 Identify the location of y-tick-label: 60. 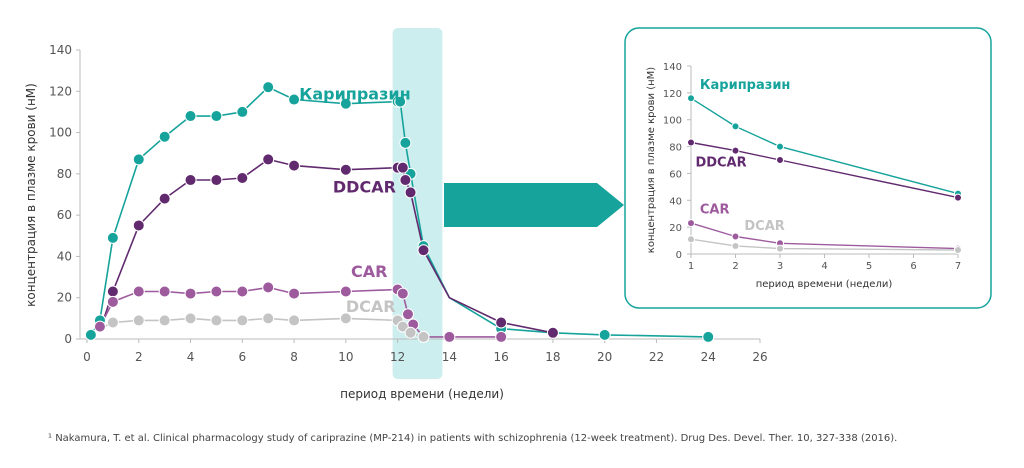
(675, 174).